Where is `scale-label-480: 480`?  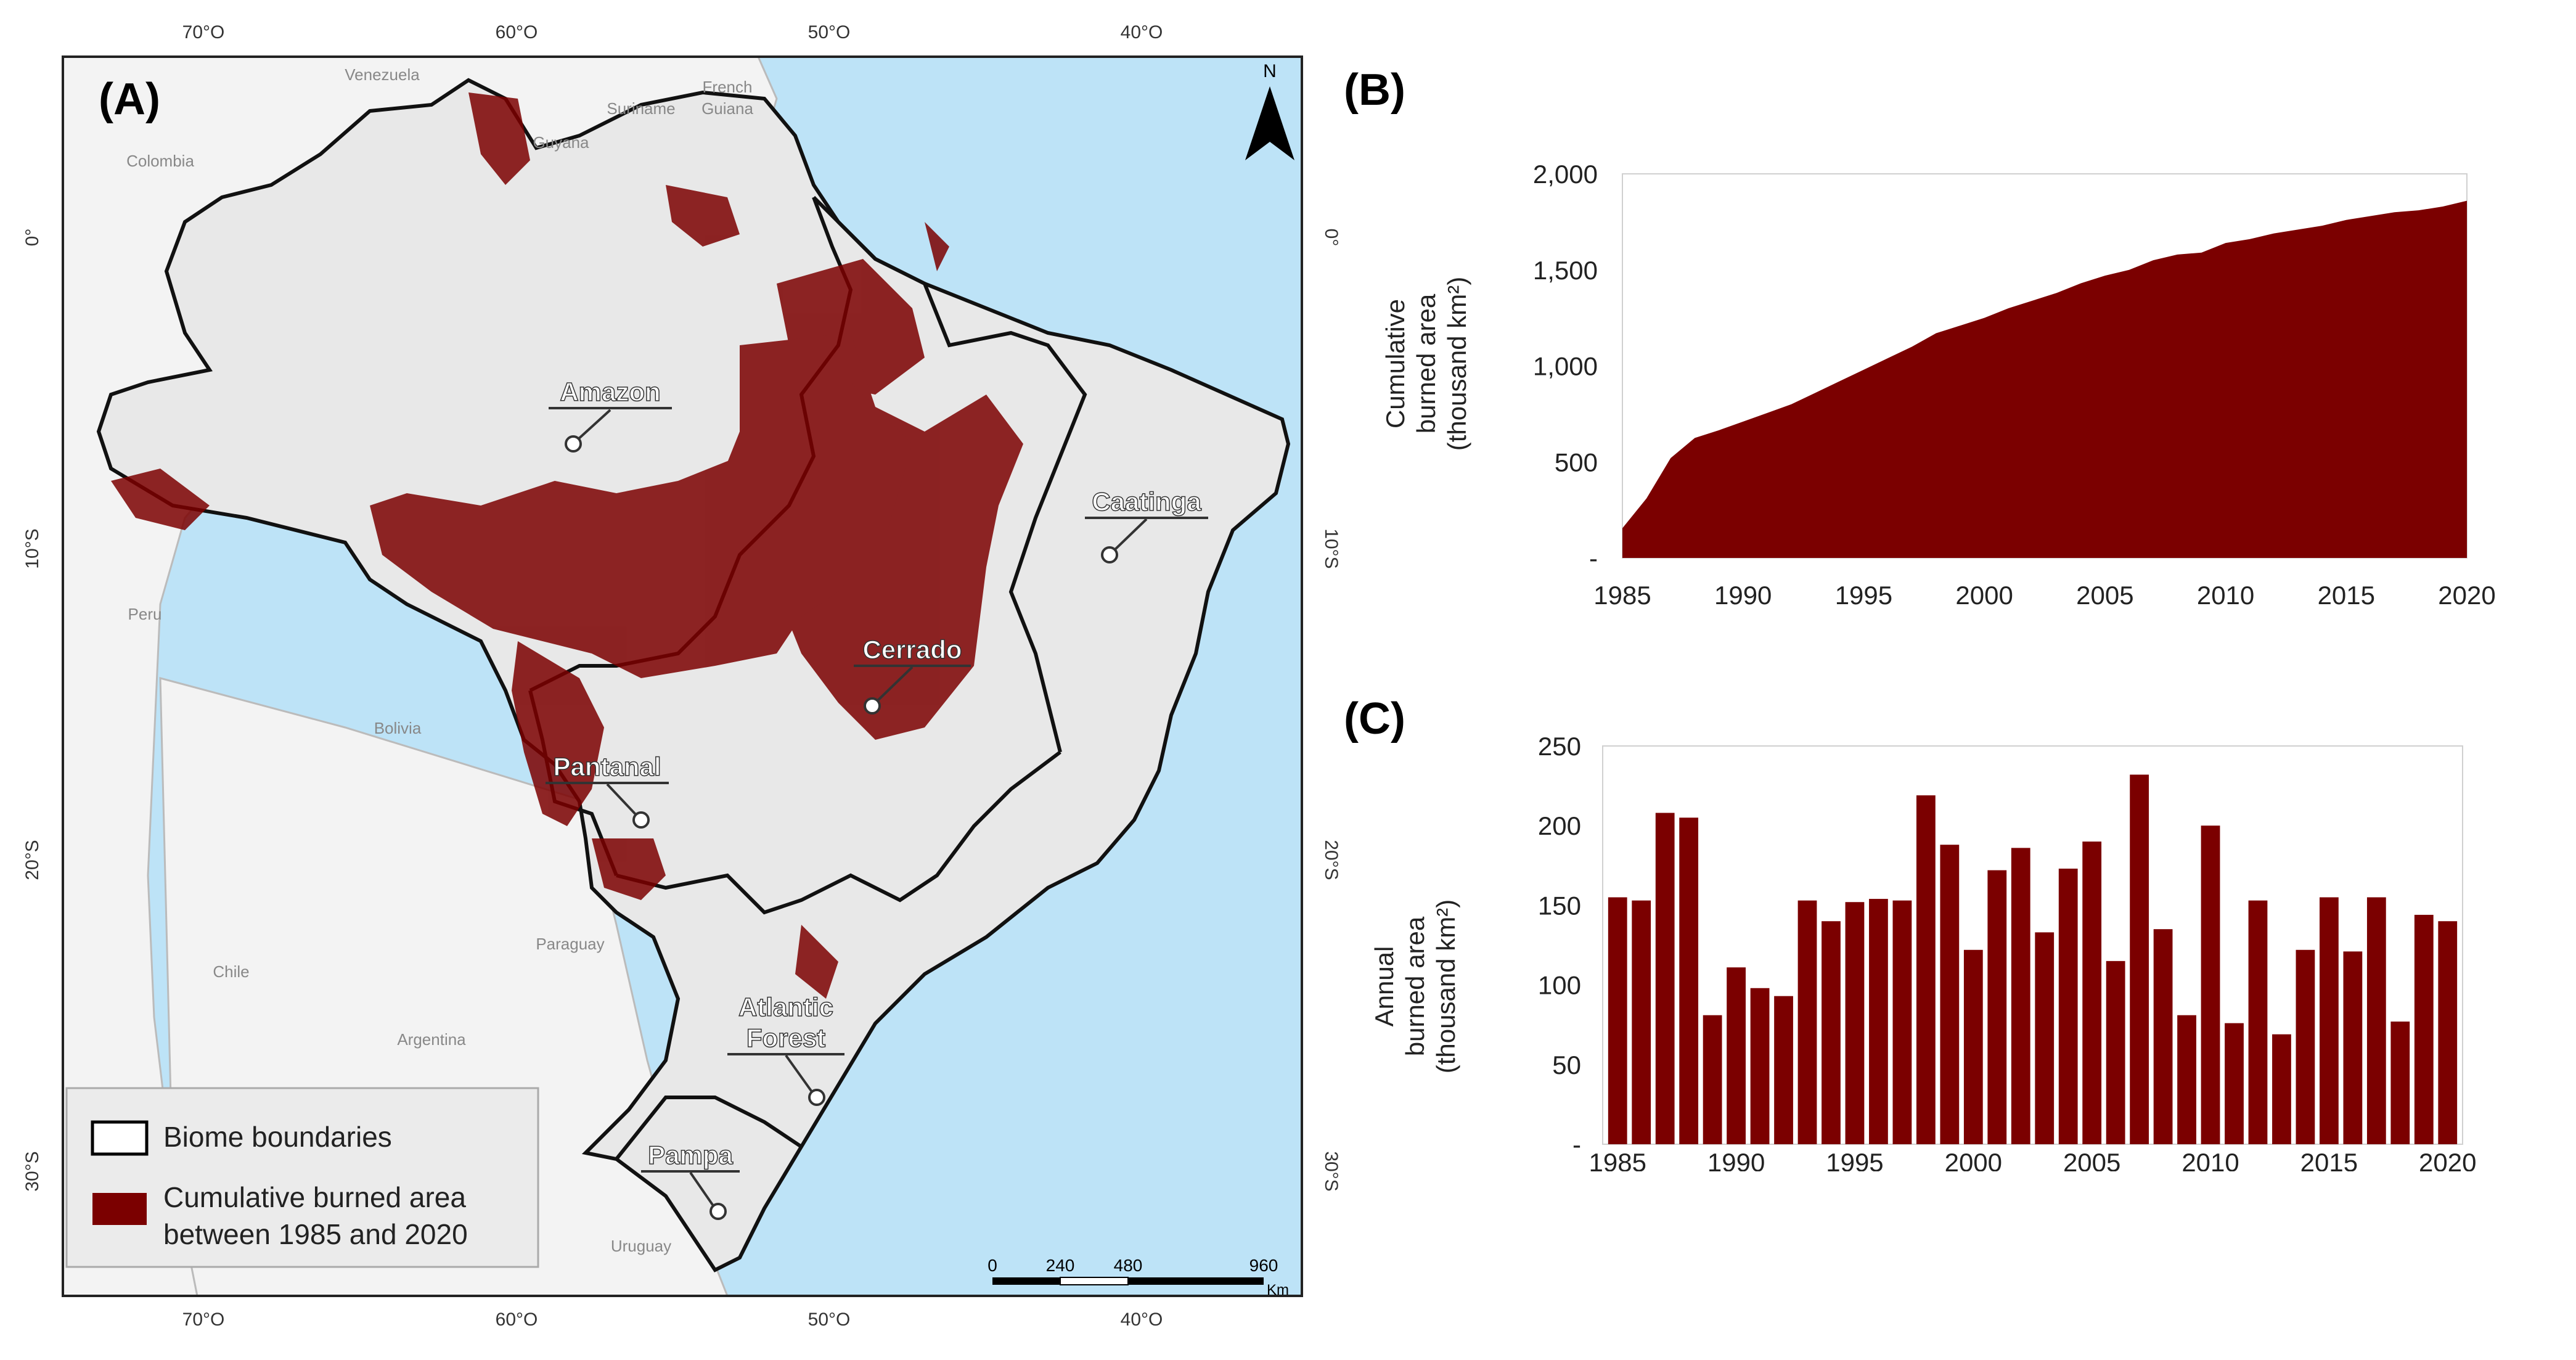
scale-label-480: 480 is located at coordinates (1128, 1265).